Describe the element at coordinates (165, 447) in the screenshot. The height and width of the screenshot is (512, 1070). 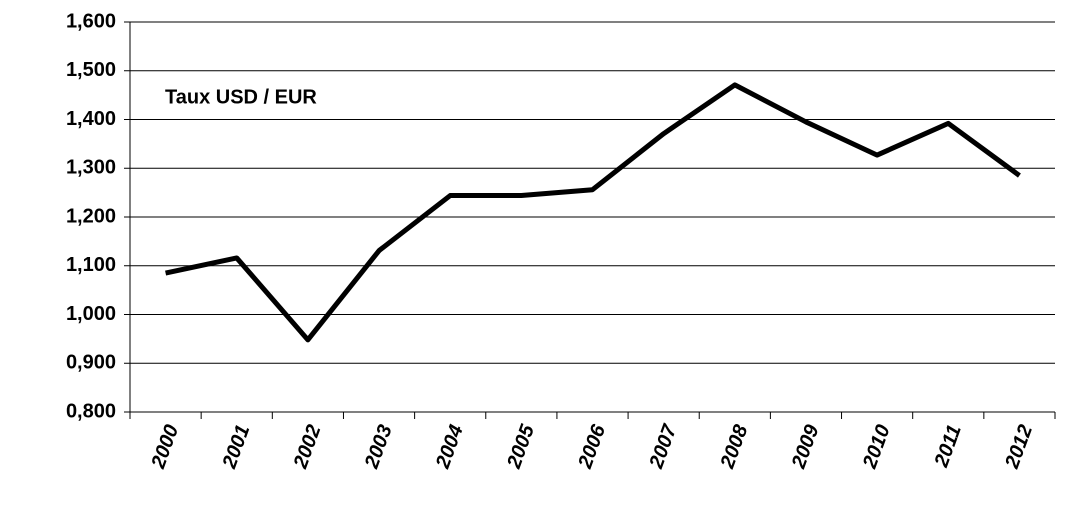
I see `x-tick-label: 2000` at that location.